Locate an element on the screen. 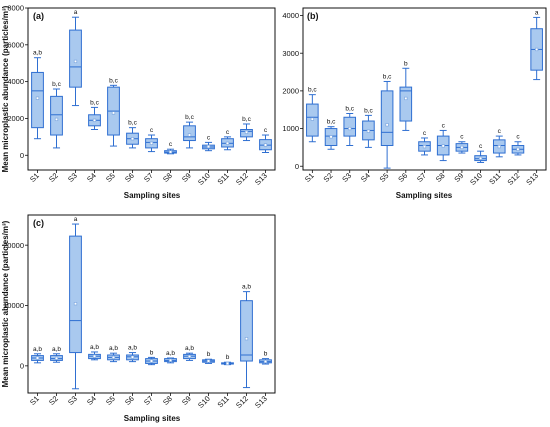 This screenshot has height=427, width=550. panel-a-xtick-label: S2 is located at coordinates (53, 177).